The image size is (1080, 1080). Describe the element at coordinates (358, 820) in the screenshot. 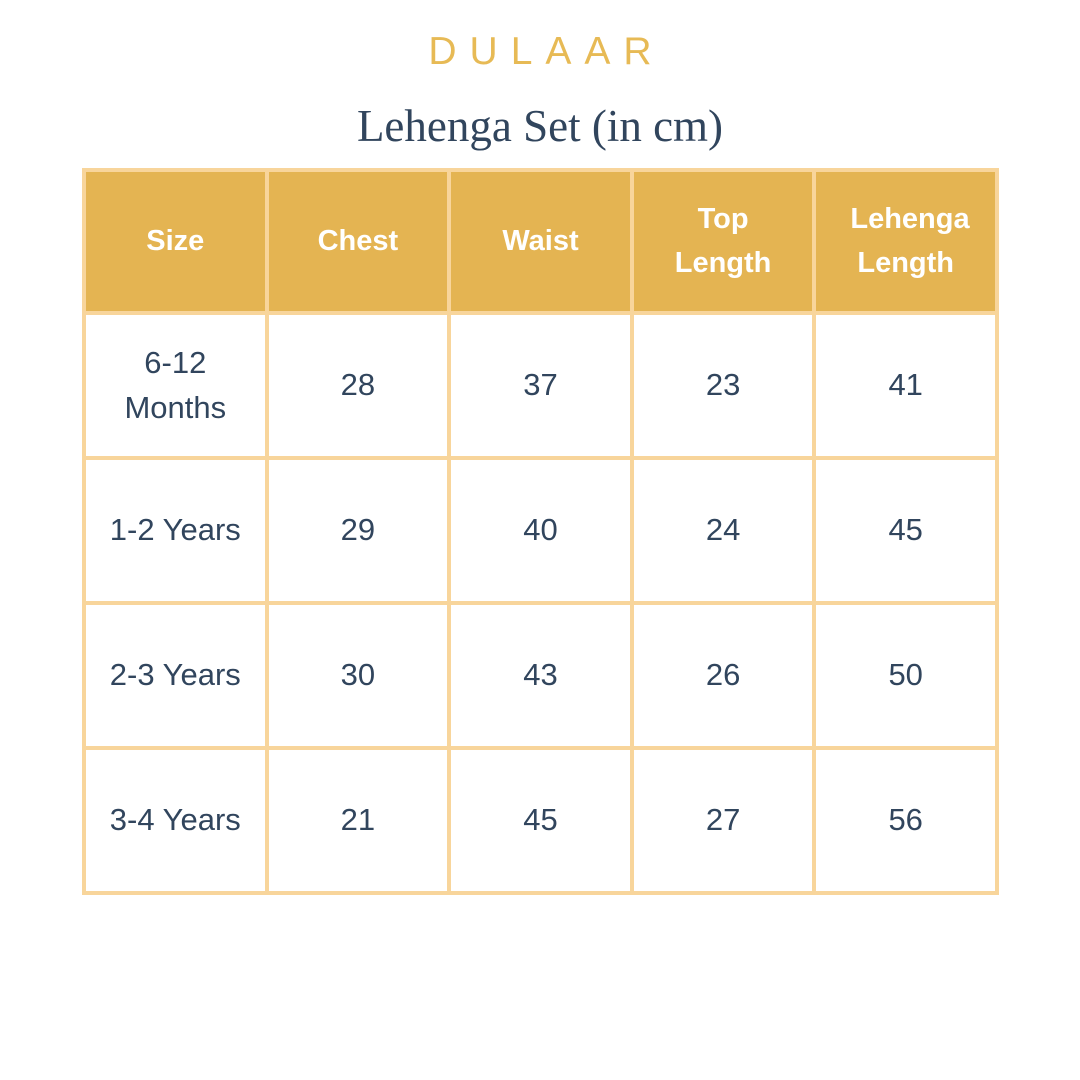

I see `chest-cell: 21` at that location.